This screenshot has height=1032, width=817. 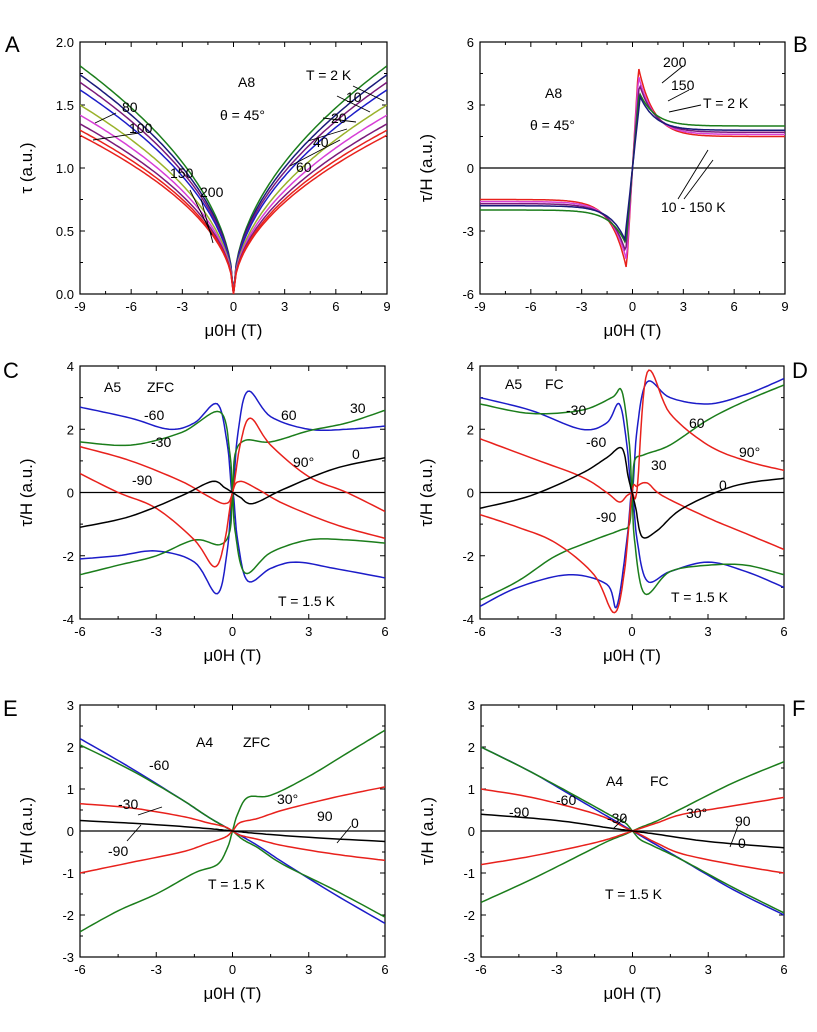 I want to click on y-tick-label: 6, so click(x=470, y=42).